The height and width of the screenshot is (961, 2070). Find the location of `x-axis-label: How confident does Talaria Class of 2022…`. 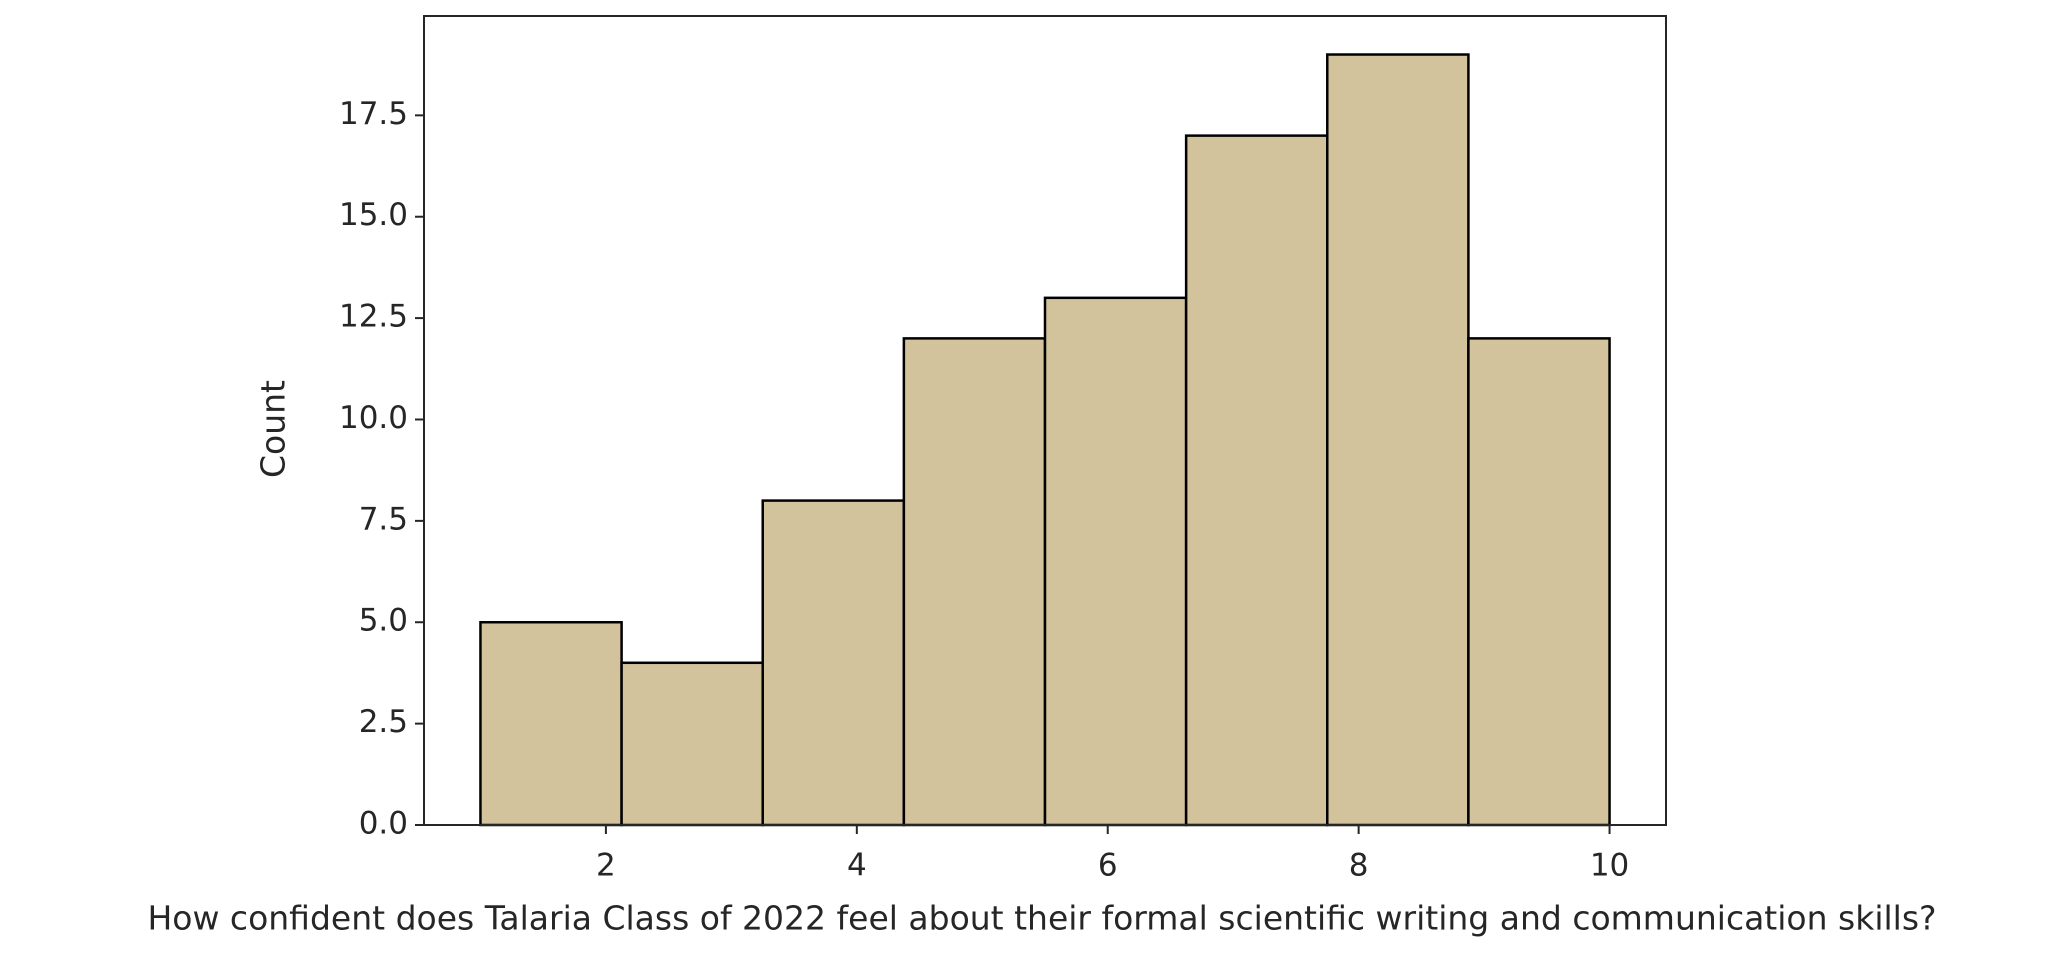

x-axis-label: How confident does Talaria Class of 2022… is located at coordinates (1041, 918).